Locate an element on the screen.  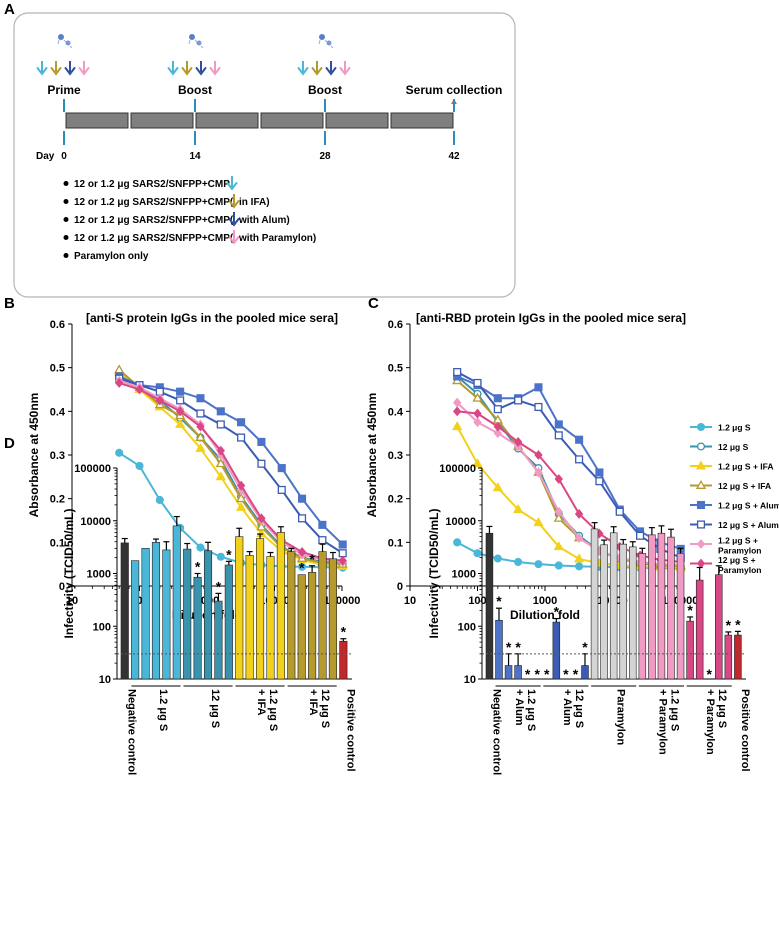
day-label: Day is located at coordinates (45, 156).